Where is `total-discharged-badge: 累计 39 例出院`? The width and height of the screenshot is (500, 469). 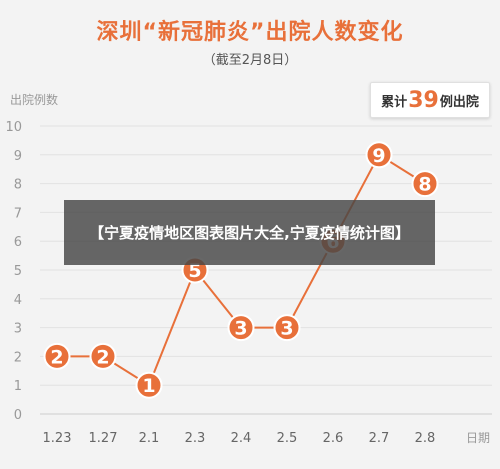 total-discharged-badge: 累计 39 例出院 is located at coordinates (430, 100).